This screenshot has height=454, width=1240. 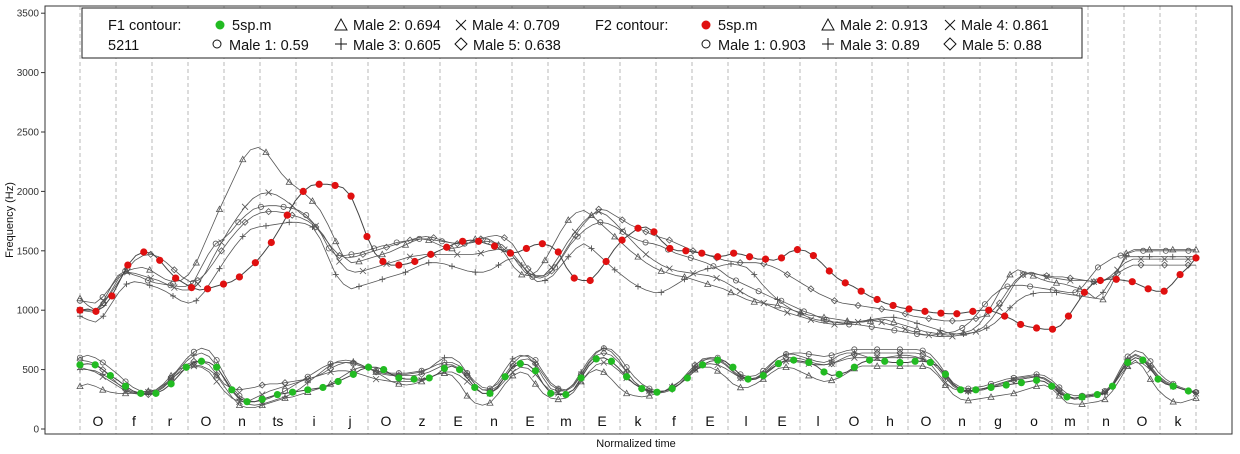 What do you see at coordinates (28, 14) in the screenshot?
I see `y-tick-label: 3500` at bounding box center [28, 14].